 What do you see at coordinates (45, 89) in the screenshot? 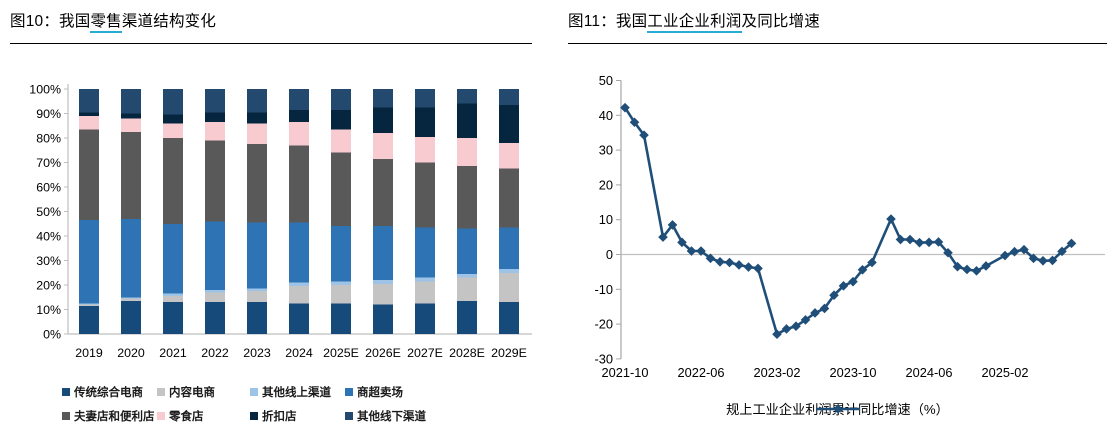
I see `y-tick-label: 100%` at bounding box center [45, 89].